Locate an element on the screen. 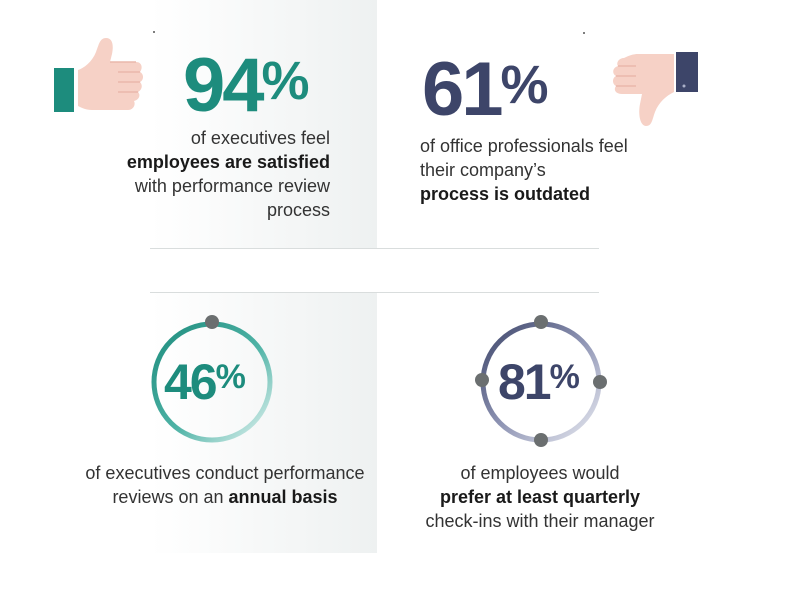 The height and width of the screenshot is (600, 800). caption-bold: employees are satisfied is located at coordinates (228, 162).